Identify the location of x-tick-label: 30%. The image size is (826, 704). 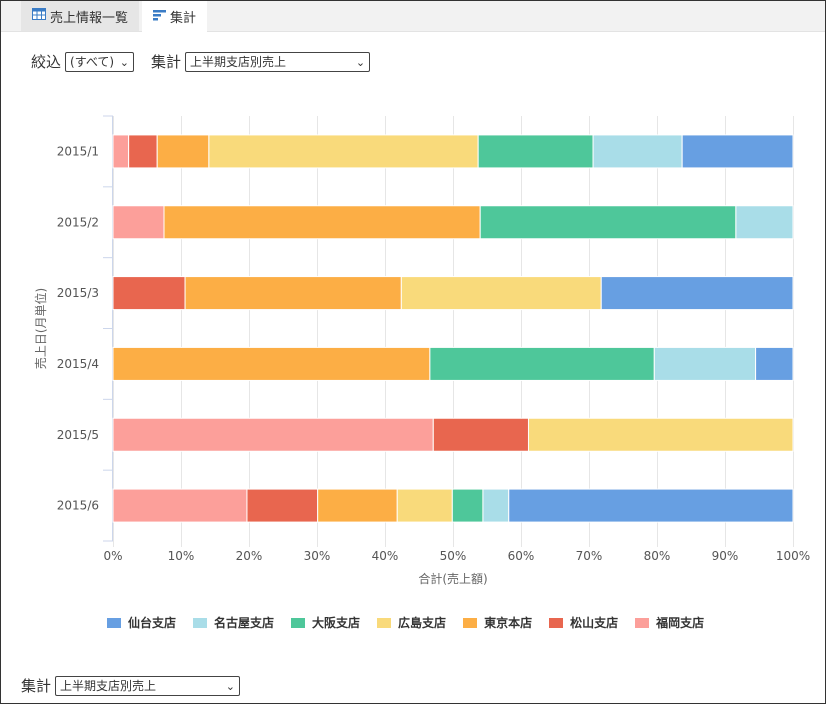
(317, 556).